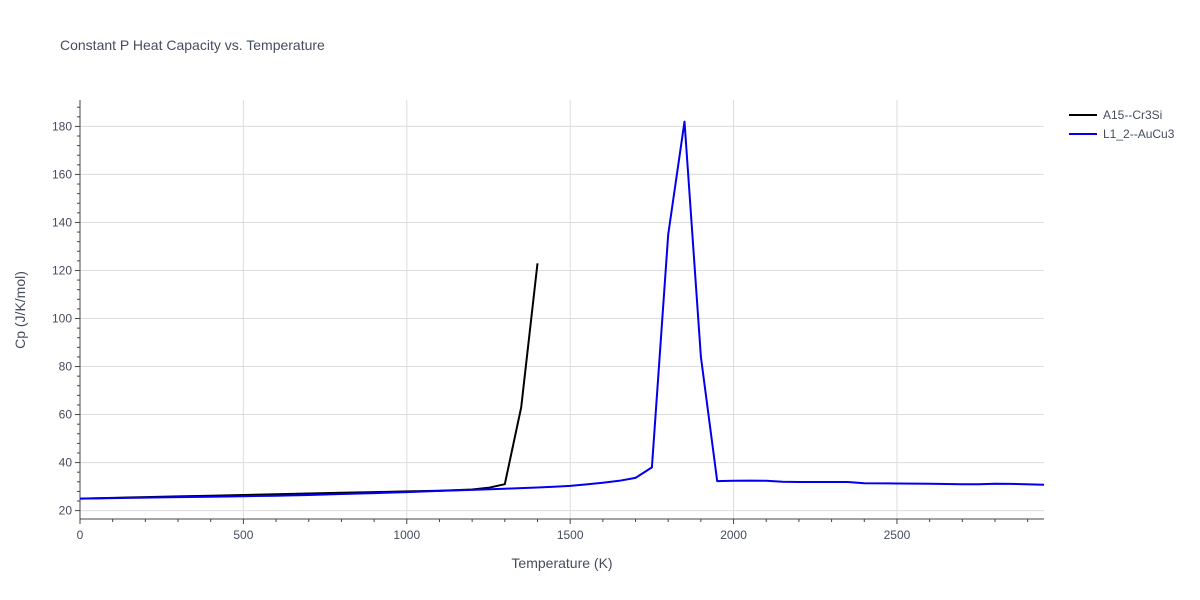  What do you see at coordinates (62, 222) in the screenshot?
I see `y-tick-label: 140` at bounding box center [62, 222].